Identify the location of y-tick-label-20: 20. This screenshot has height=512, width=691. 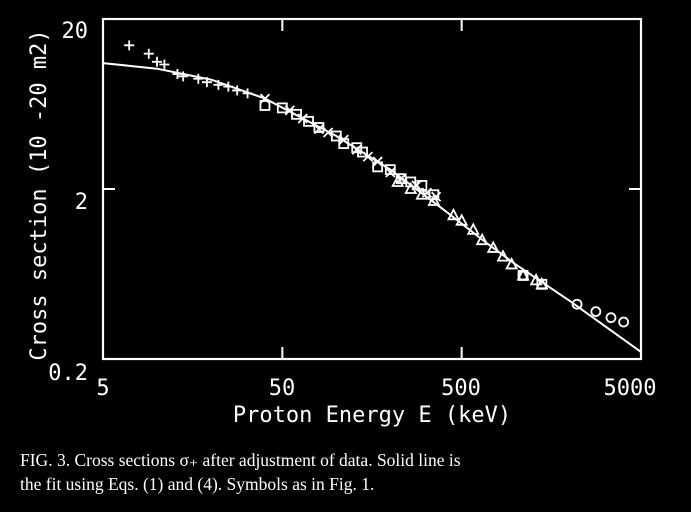
(75, 31).